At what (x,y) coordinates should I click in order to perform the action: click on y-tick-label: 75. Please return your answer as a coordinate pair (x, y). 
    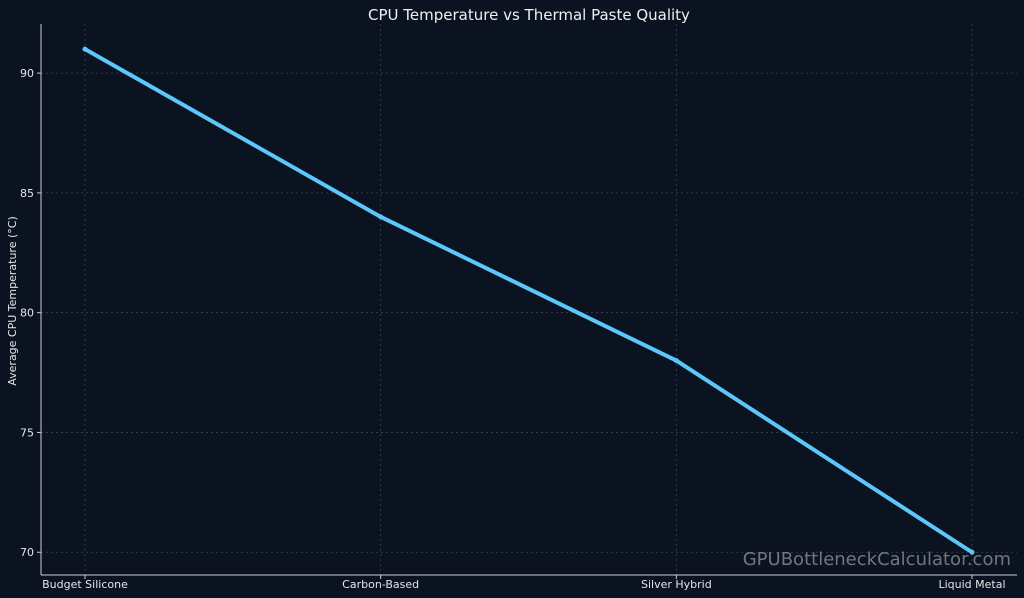
    Looking at the image, I should click on (27, 432).